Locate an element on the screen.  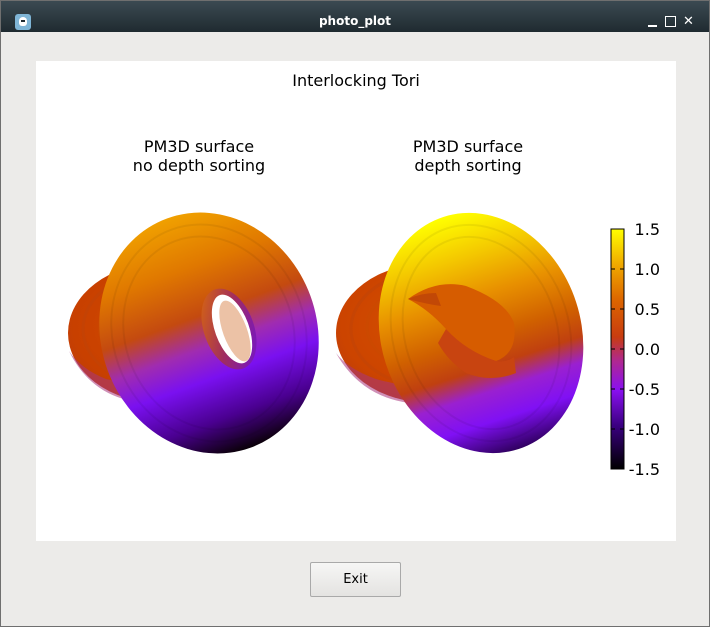
colorbar-tick-label: -1.5 is located at coordinates (644, 469).